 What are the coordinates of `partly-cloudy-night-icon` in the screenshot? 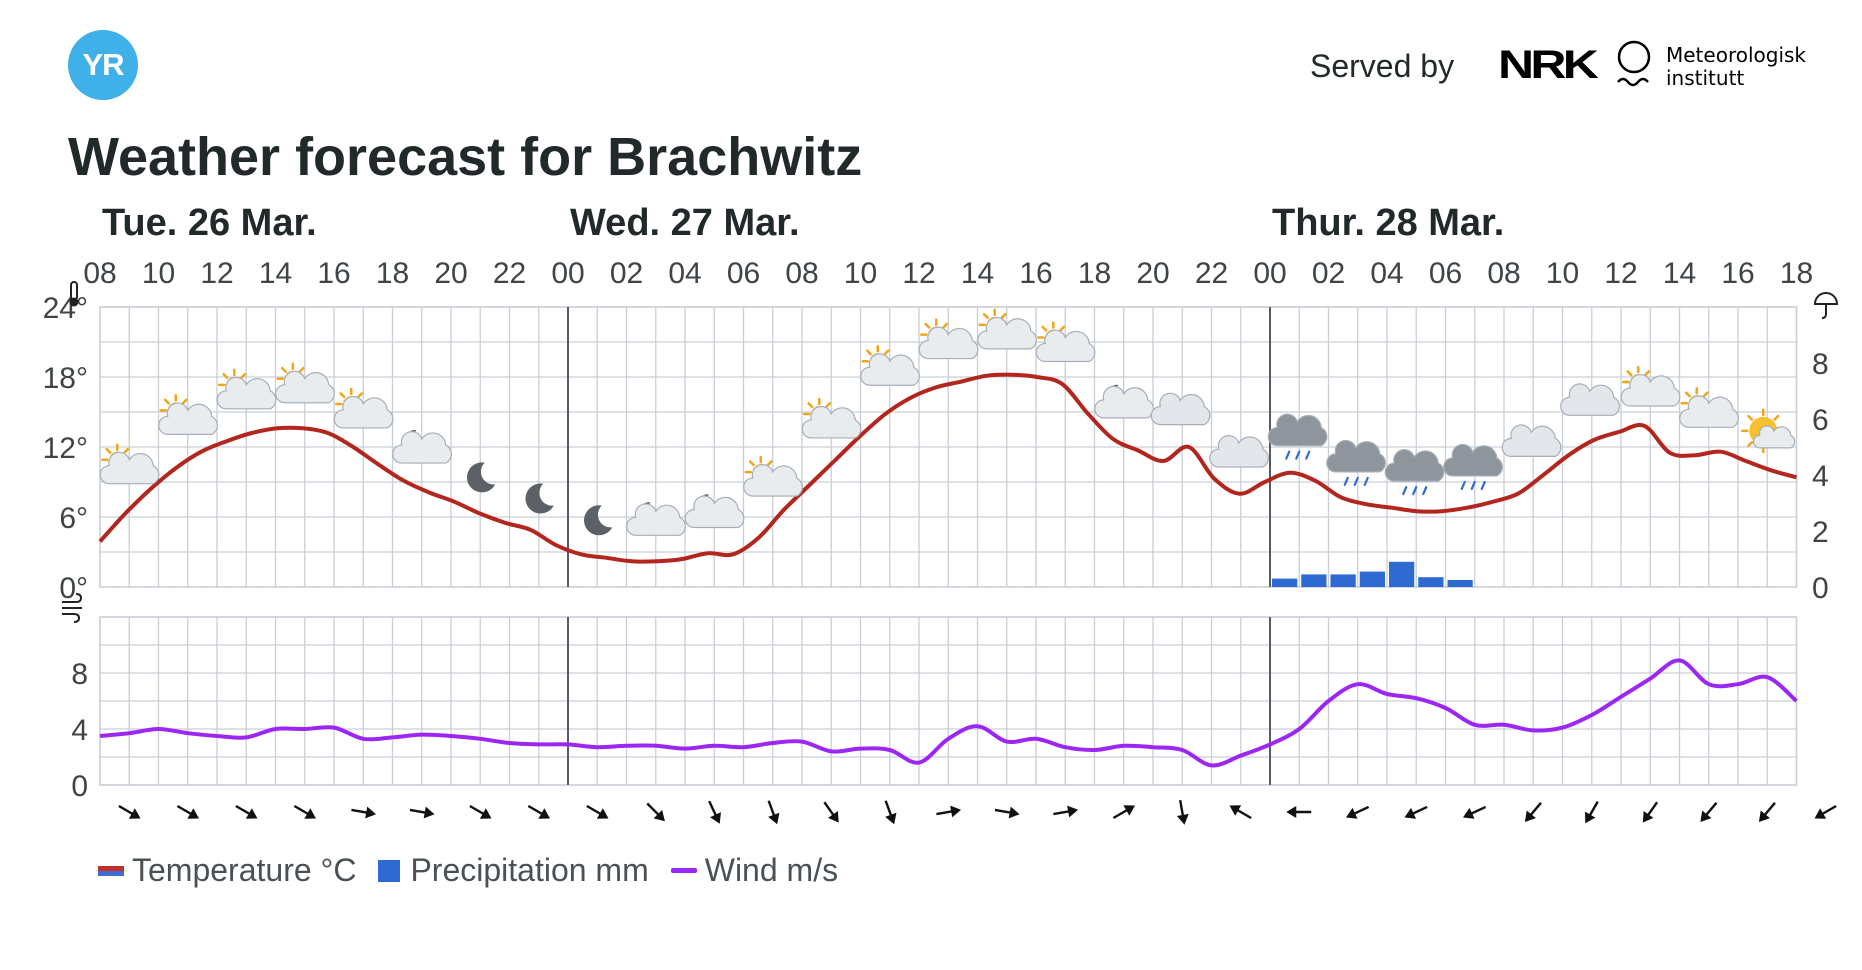 It's located at (656, 519).